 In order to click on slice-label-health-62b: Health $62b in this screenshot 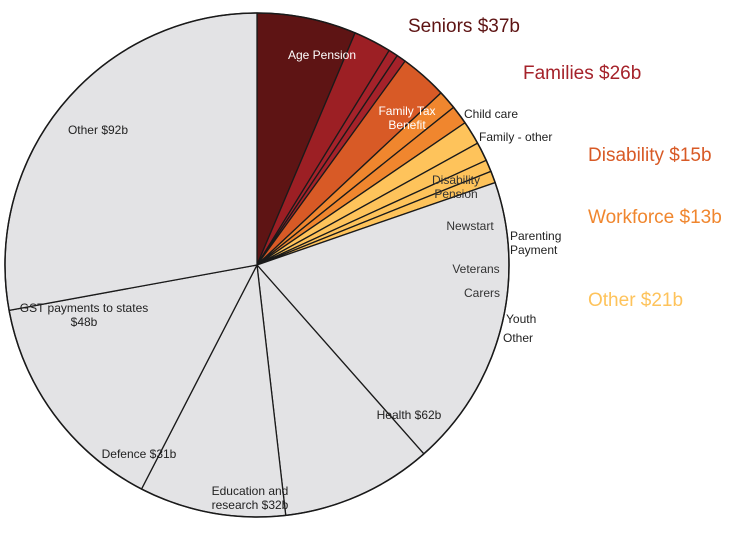, I will do `click(409, 415)`.